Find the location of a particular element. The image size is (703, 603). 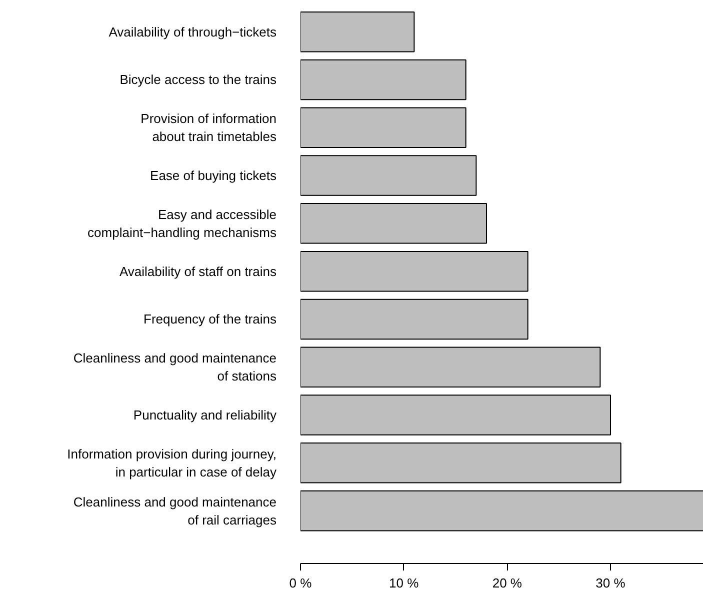

y-tick-label: Ease of buying tickets is located at coordinates (213, 176).